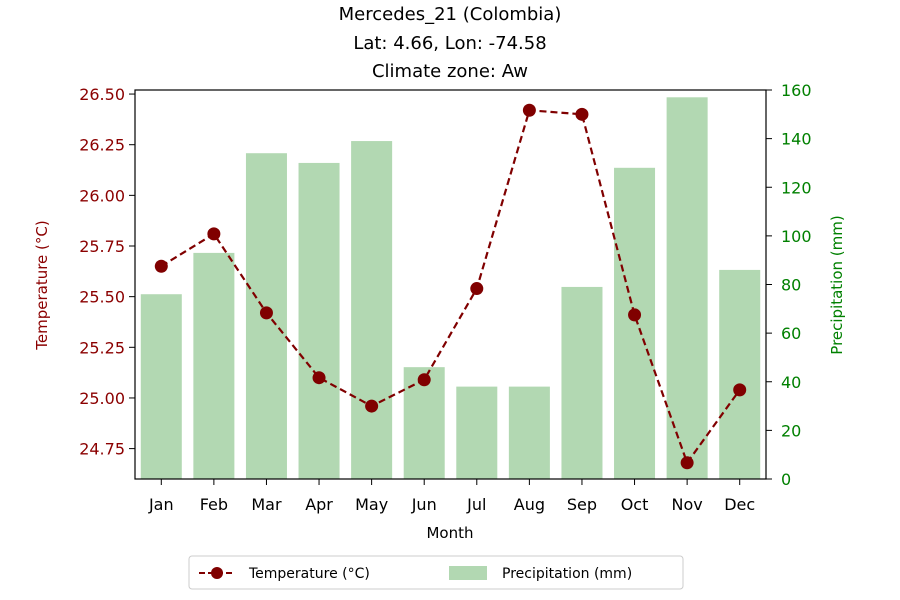  Describe the element at coordinates (371, 504) in the screenshot. I see `x-tick-label-may: May` at that location.